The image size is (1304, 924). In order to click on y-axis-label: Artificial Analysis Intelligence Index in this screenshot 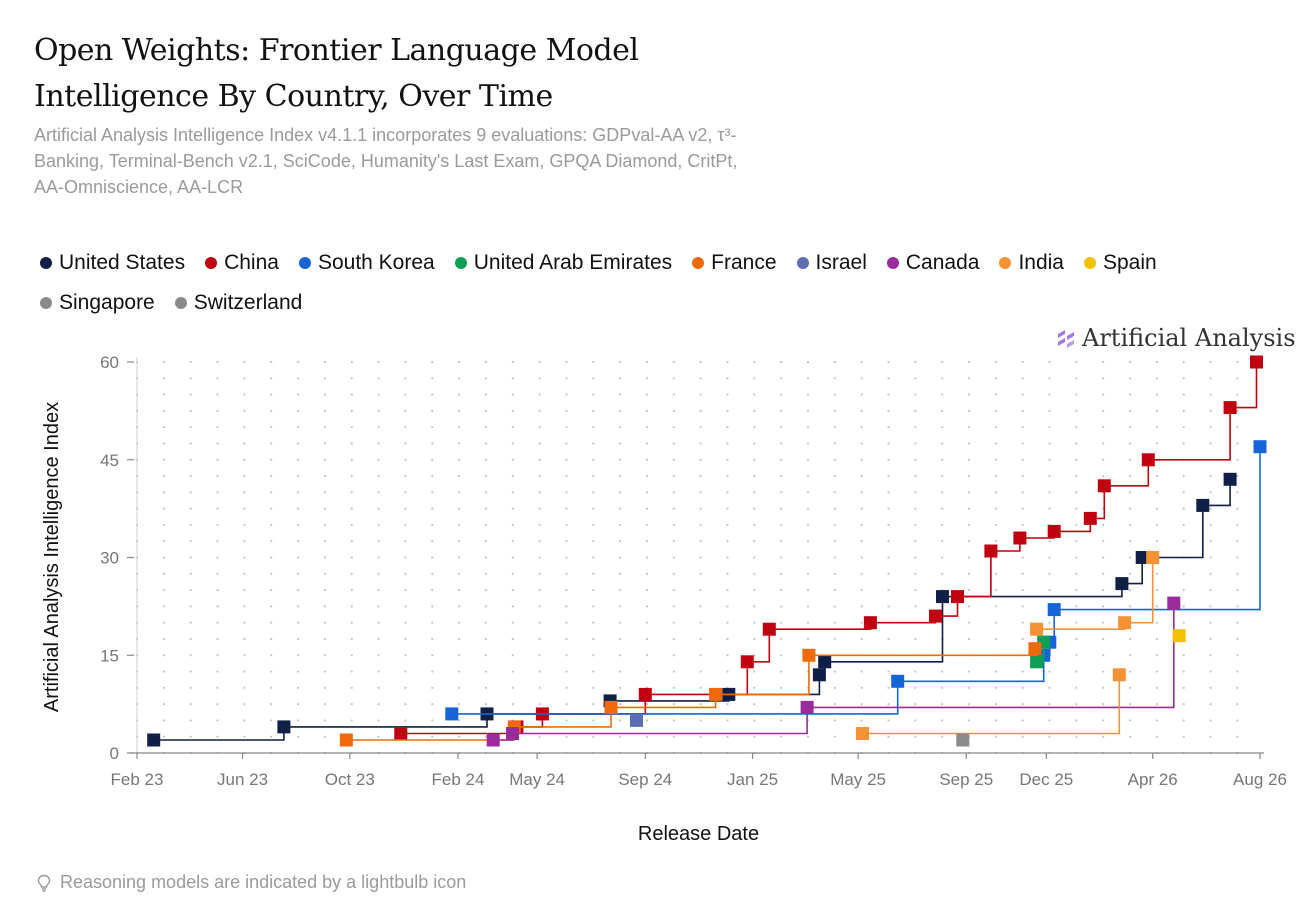, I will do `click(52, 557)`.